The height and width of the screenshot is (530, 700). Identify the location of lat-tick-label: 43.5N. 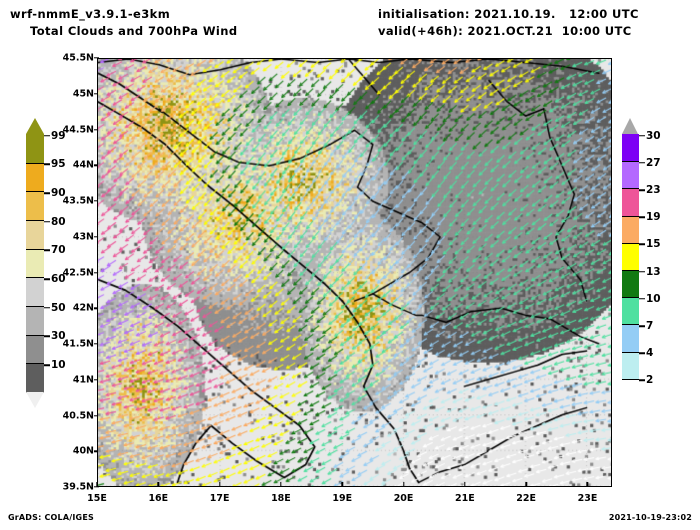
(78, 201).